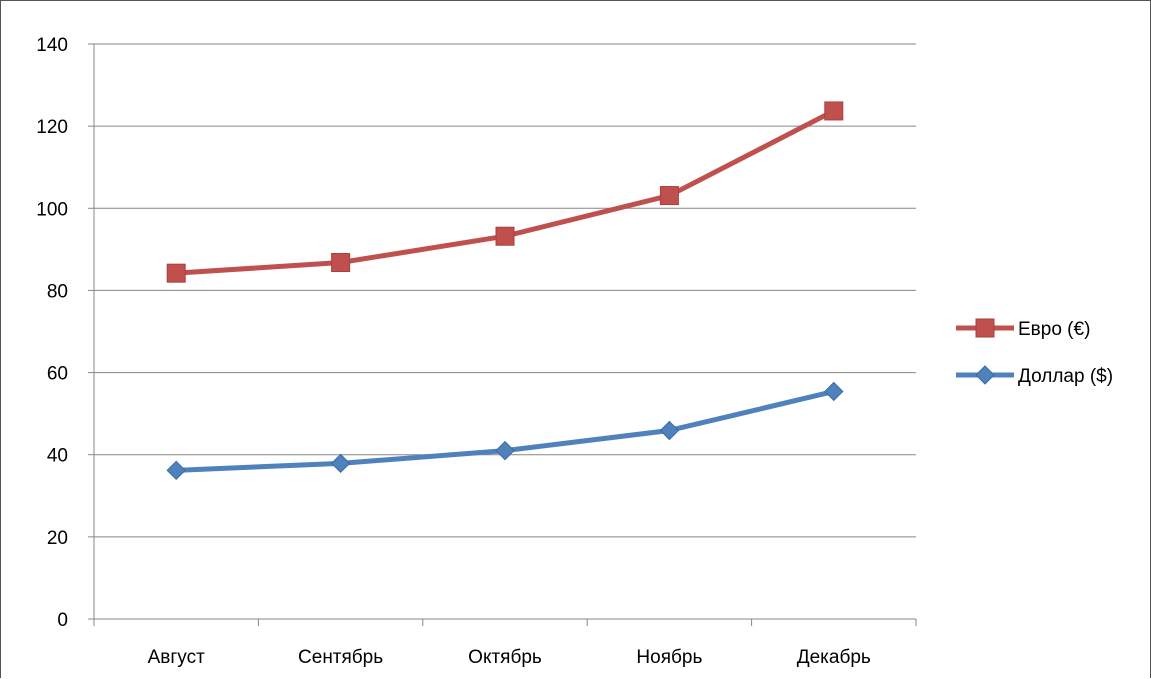 The image size is (1151, 679). Describe the element at coordinates (57, 538) in the screenshot. I see `y-tick-label: 20` at that location.